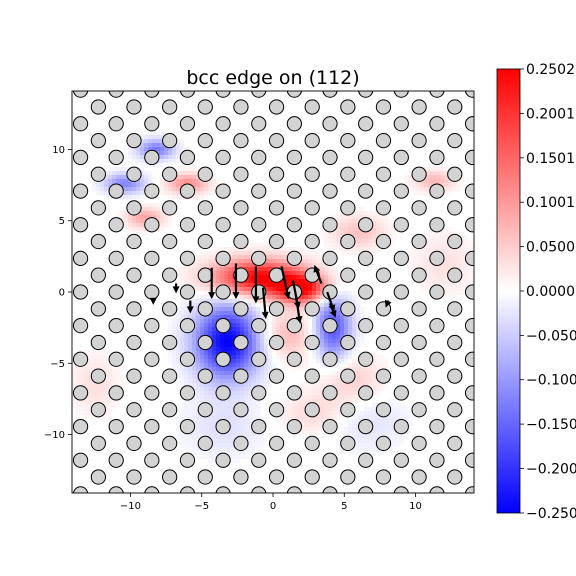 This screenshot has height=576, width=576. What do you see at coordinates (298, 309) in the screenshot?
I see `displacement-arrow` at bounding box center [298, 309].